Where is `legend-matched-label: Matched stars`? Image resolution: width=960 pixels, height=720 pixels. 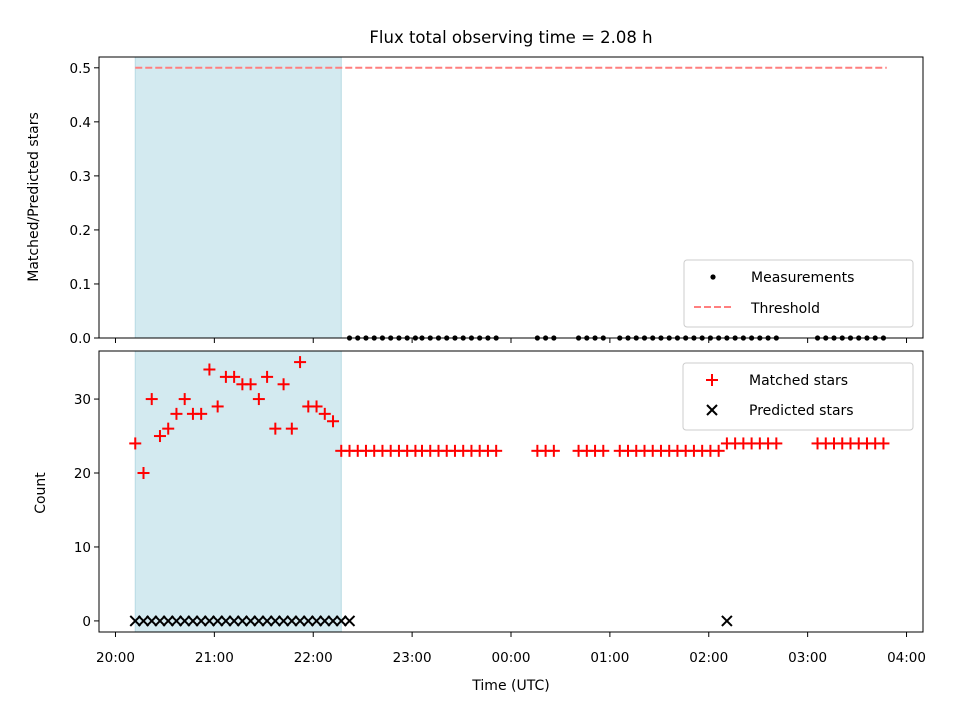
legend-matched-label: Matched stars is located at coordinates (798, 381).